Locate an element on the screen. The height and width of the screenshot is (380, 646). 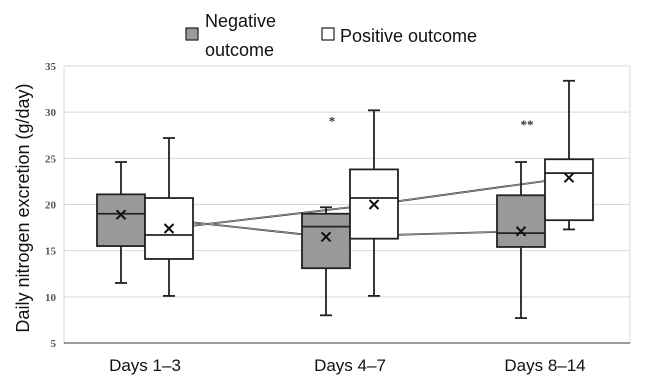
legend-label-negative-line1: Negative is located at coordinates (240, 21).